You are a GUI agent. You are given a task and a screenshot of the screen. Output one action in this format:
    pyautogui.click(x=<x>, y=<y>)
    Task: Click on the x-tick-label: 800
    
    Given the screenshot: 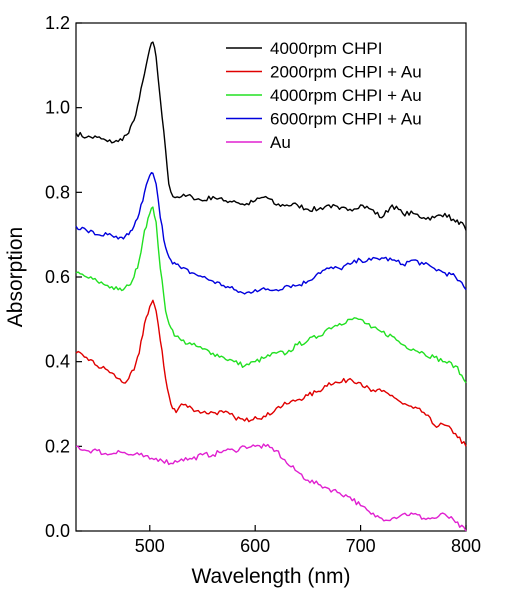 What is the action you would take?
    pyautogui.click(x=466, y=546)
    